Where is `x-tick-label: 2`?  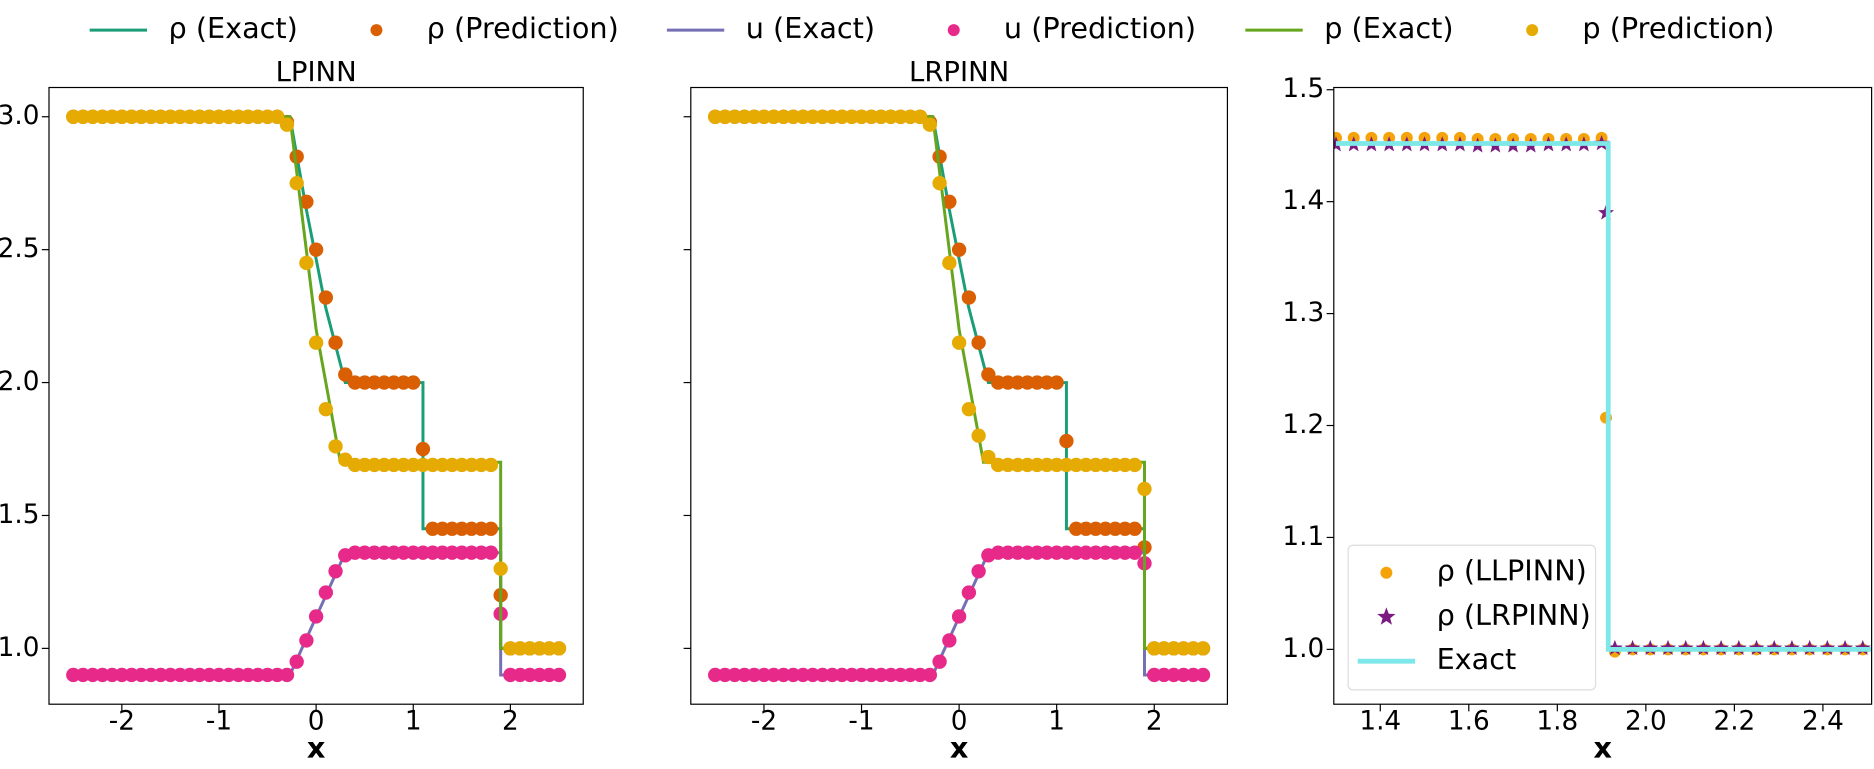 x-tick-label: 2 is located at coordinates (1154, 722).